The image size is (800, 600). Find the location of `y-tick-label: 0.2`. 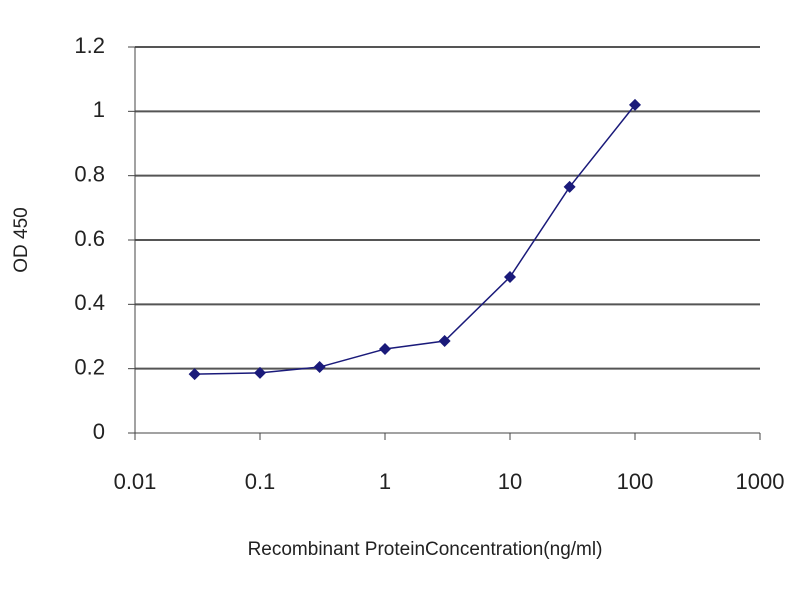

y-tick-label: 0.2 is located at coordinates (89, 366).